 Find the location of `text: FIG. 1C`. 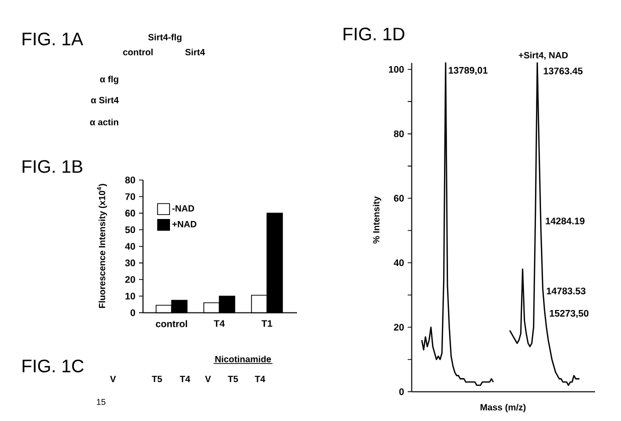

text: FIG. 1C is located at coordinates (53, 366).